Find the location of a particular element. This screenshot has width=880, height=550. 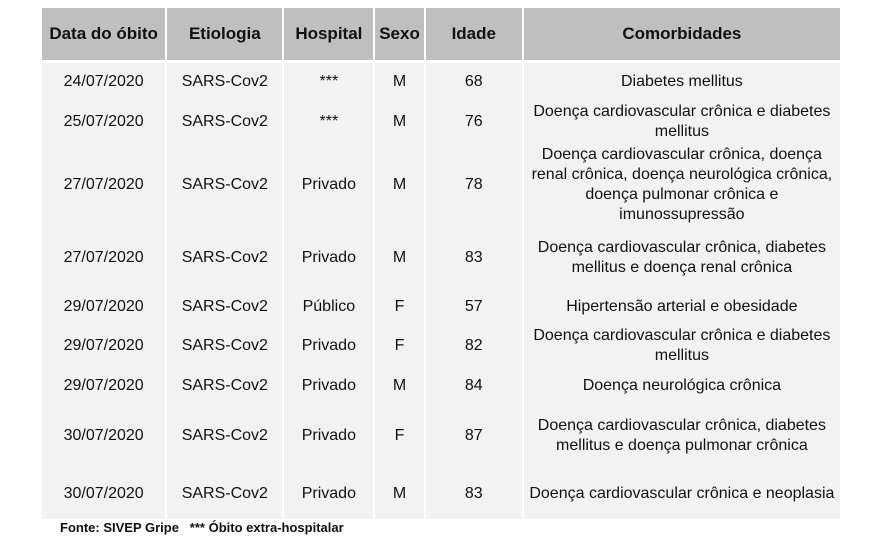

header-etiologia: Etiologia is located at coordinates (225, 35).